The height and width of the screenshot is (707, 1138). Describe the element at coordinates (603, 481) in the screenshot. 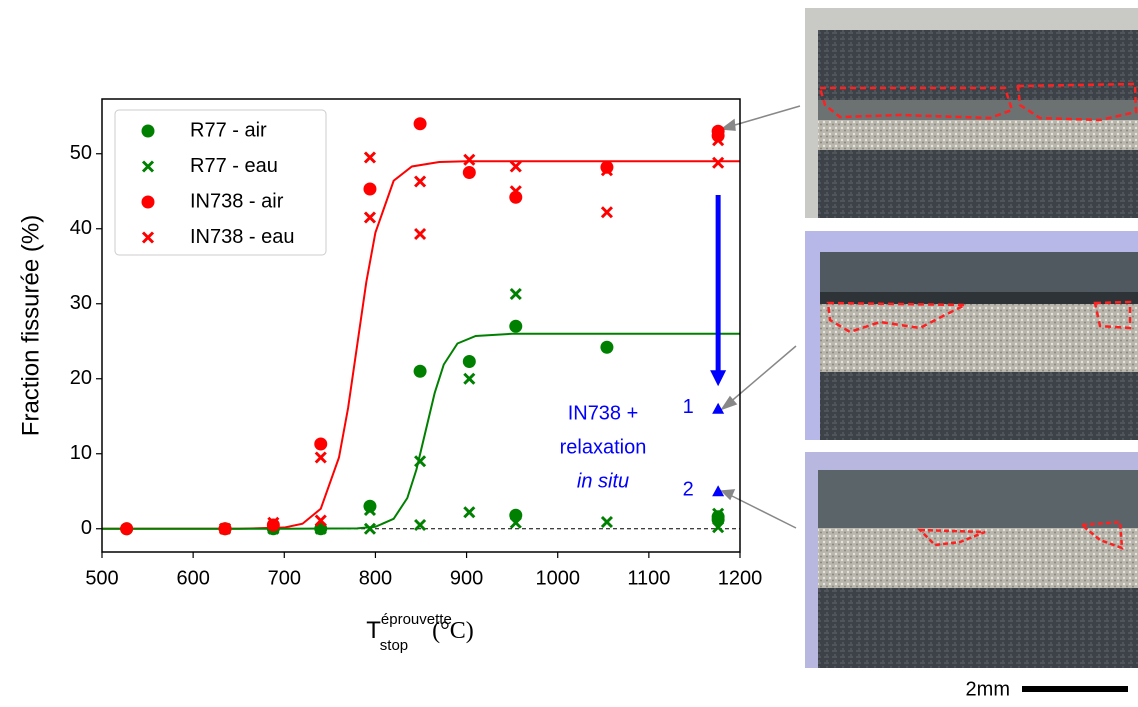

I see `annotation-text: in situ` at that location.